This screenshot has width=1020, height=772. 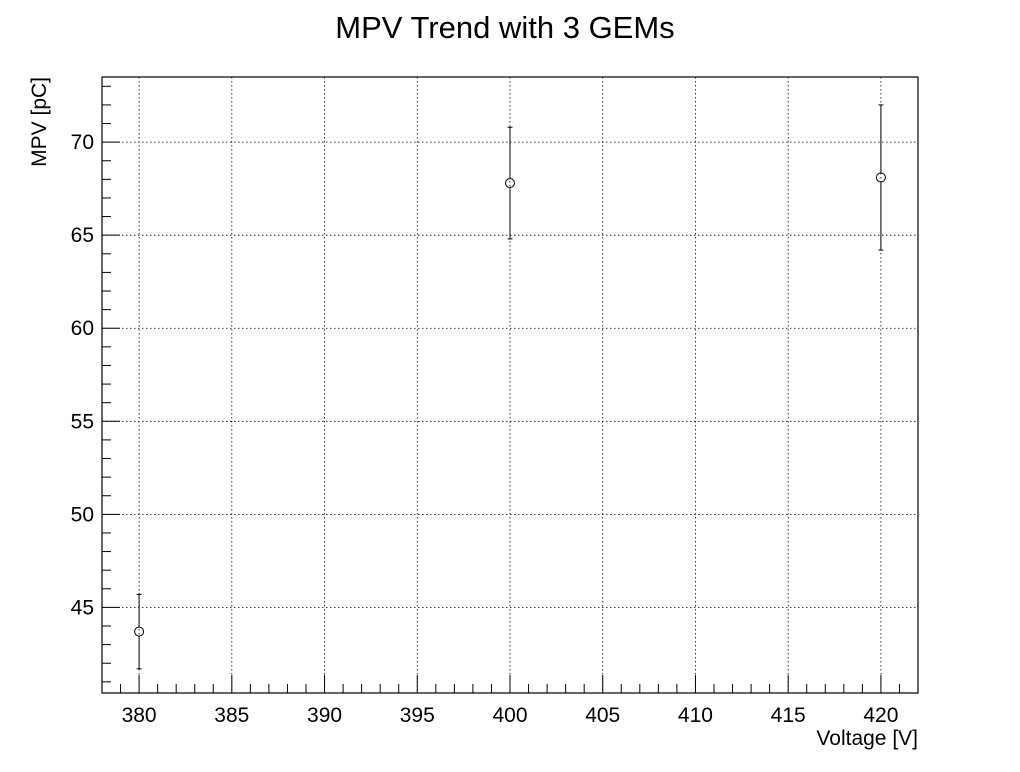 What do you see at coordinates (695, 715) in the screenshot?
I see `x-tick-label: 410` at bounding box center [695, 715].